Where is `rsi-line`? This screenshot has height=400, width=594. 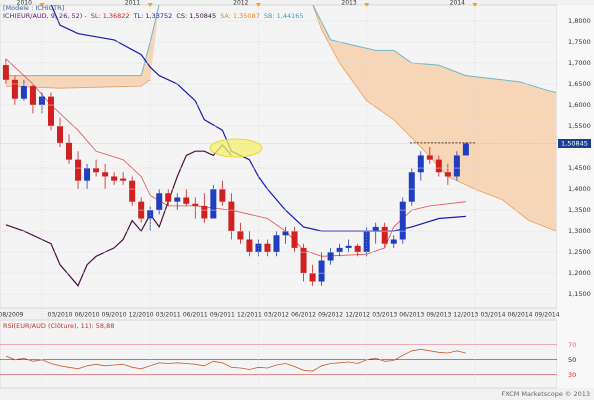 rsi-line is located at coordinates (235, 360).